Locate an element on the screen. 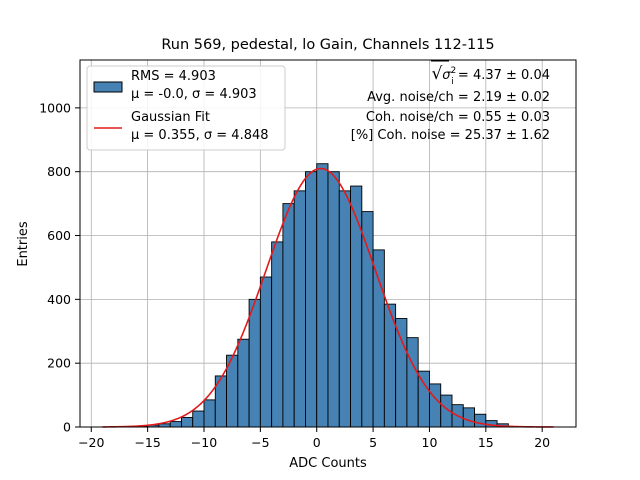  y-tick-label: 0 is located at coordinates (67, 427).